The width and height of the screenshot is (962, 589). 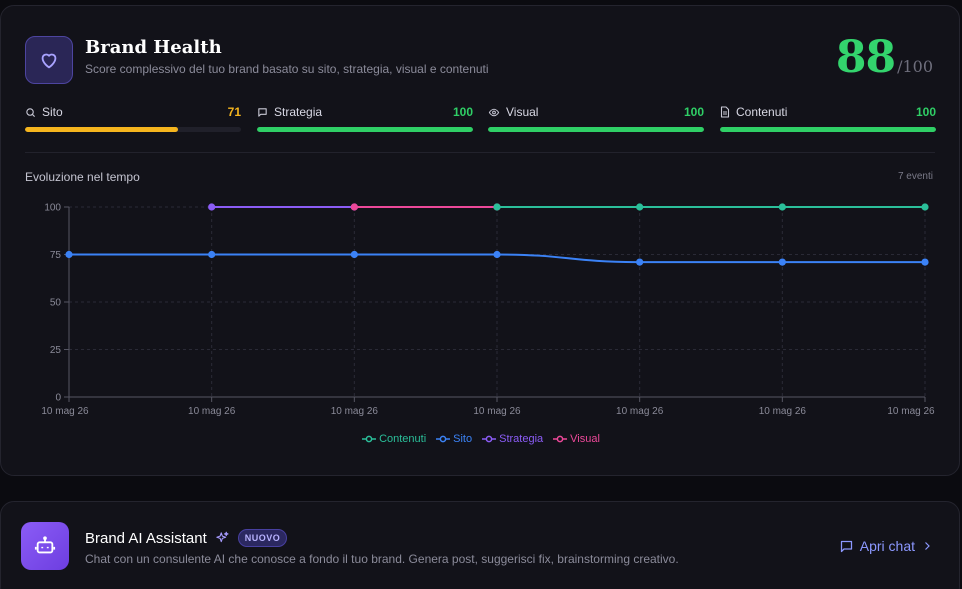 What do you see at coordinates (762, 112) in the screenshot?
I see `metric-label: Contenuti` at bounding box center [762, 112].